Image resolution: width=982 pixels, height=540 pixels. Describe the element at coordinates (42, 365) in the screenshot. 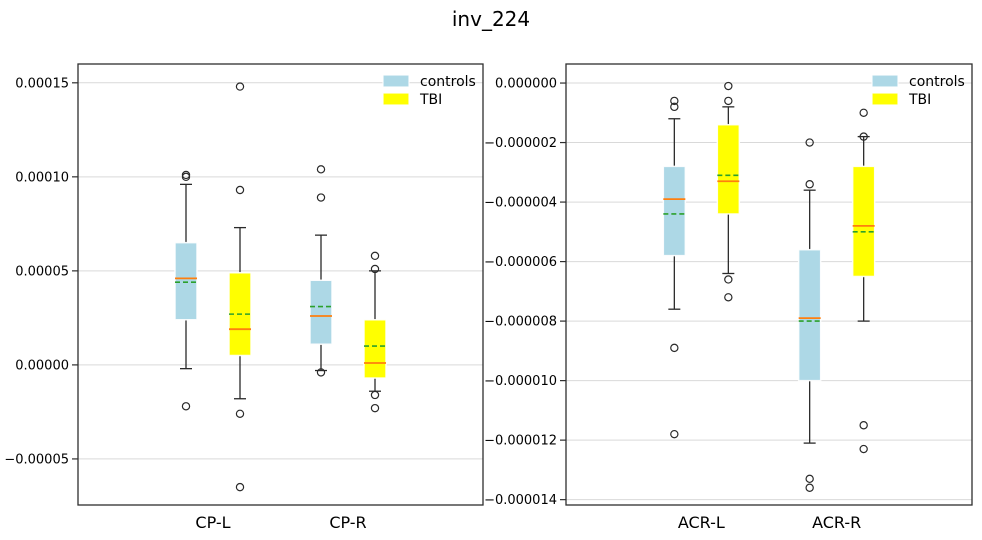

I see `y-tick-label: 0.00000` at that location.